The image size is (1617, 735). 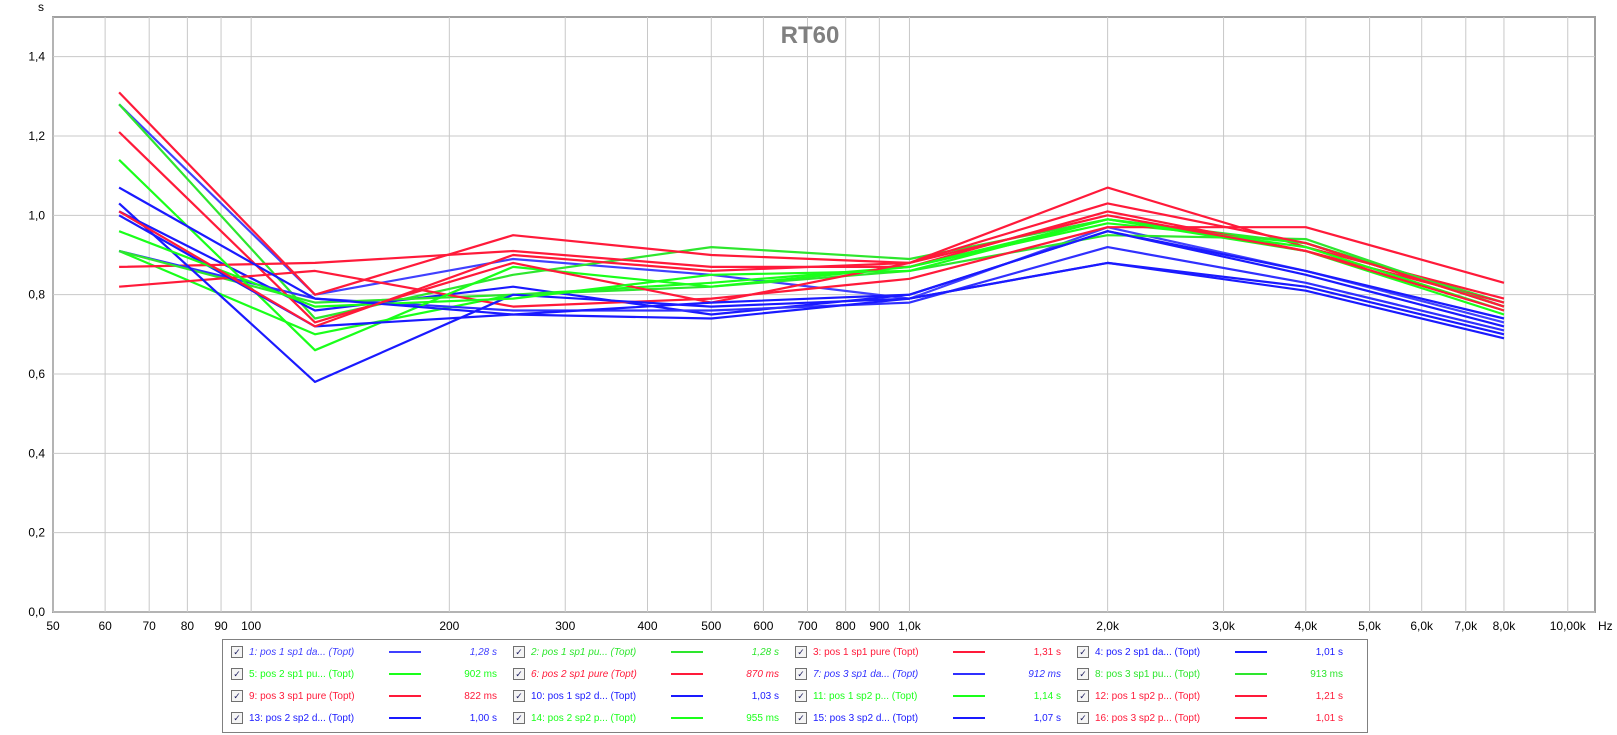 What do you see at coordinates (36, 215) in the screenshot?
I see `y-tick-label: 1,0` at bounding box center [36, 215].